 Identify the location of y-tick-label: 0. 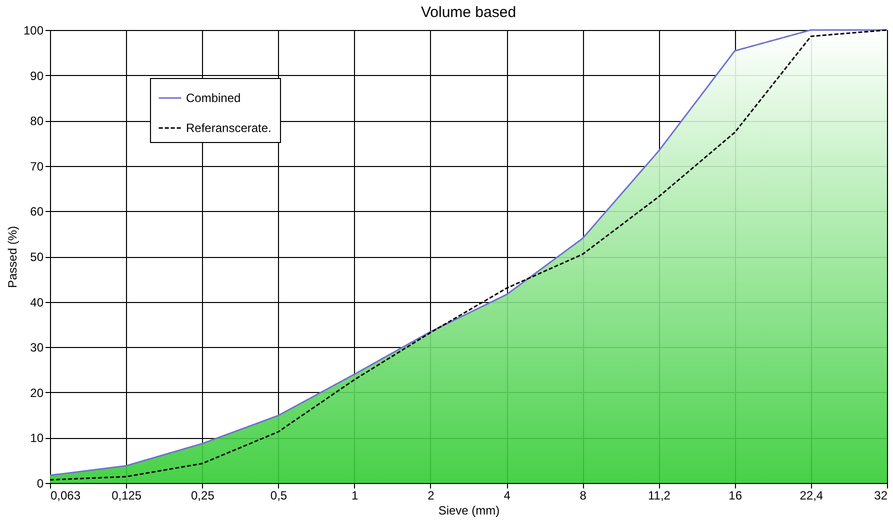
(40, 483).